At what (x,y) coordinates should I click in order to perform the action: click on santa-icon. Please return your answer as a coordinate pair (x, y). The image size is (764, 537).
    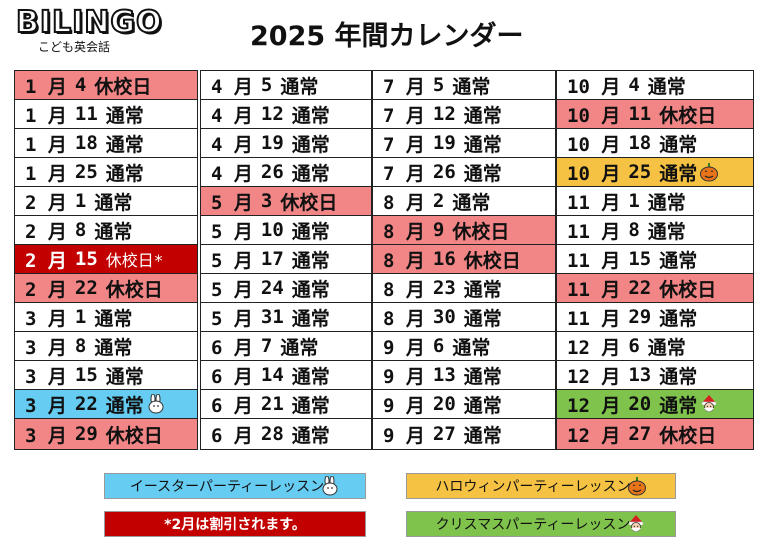
    Looking at the image, I should click on (709, 404).